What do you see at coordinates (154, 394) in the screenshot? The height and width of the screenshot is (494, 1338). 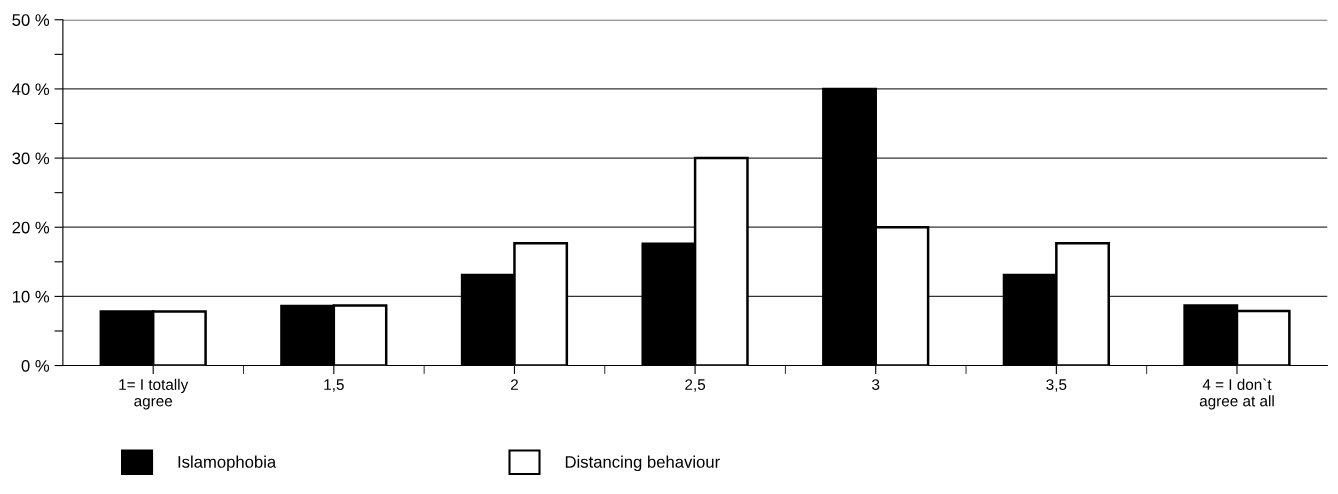 I see `x-tick-label: 1= I totally agree` at bounding box center [154, 394].